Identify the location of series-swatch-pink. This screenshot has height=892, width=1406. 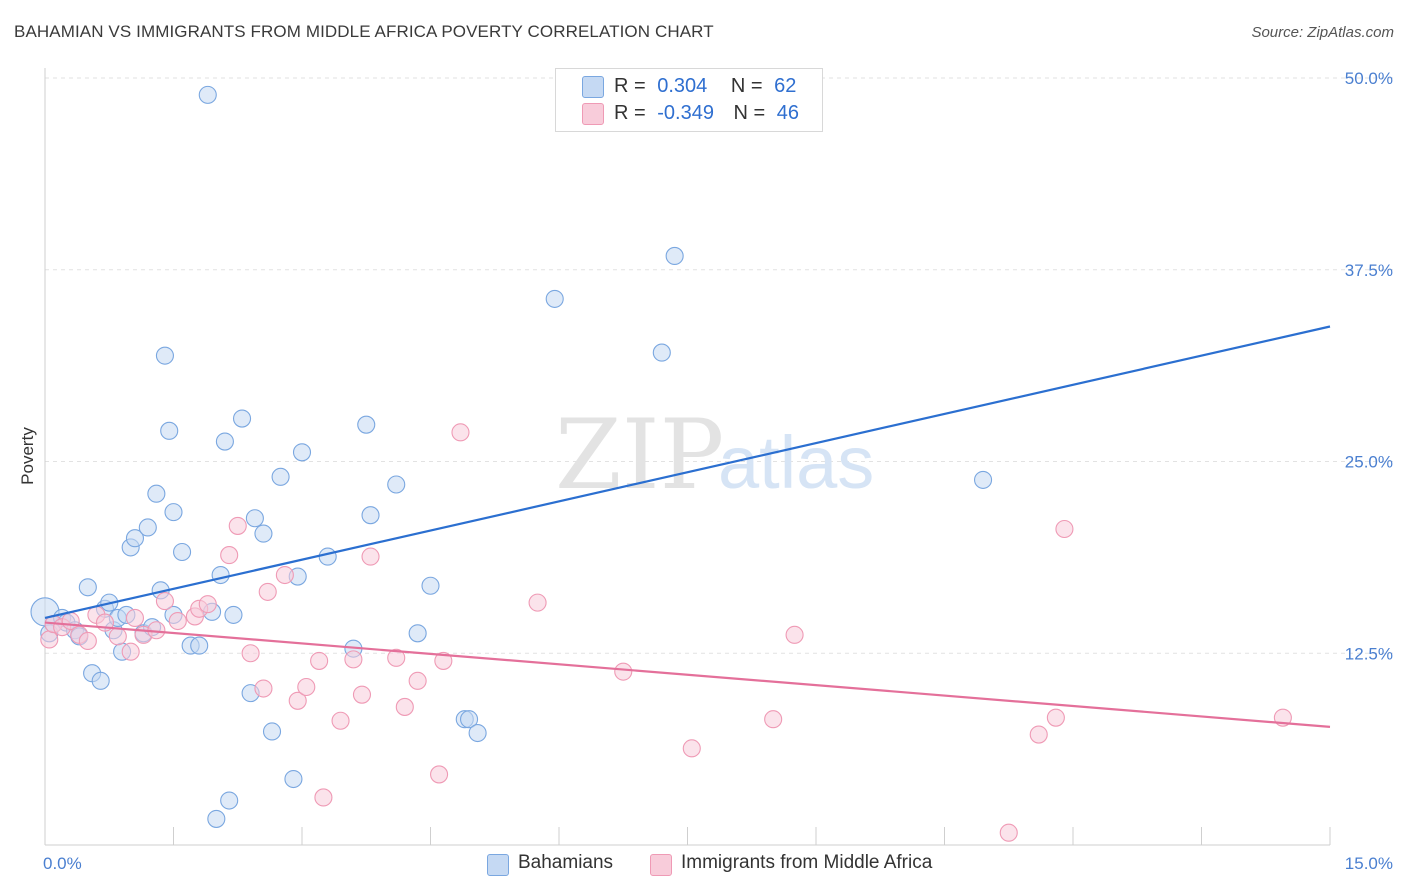
(661, 865).